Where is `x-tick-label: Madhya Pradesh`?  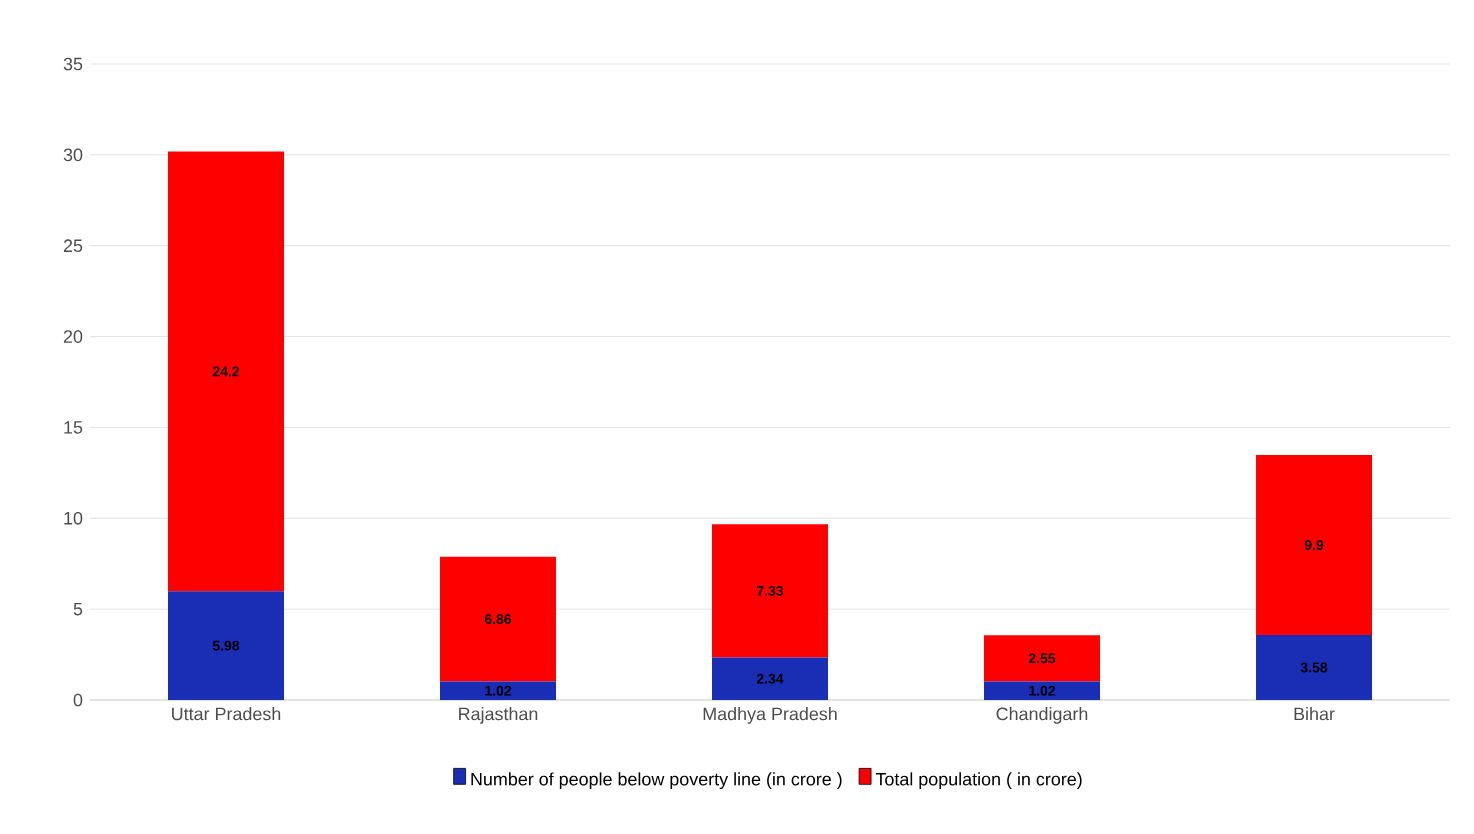
x-tick-label: Madhya Pradesh is located at coordinates (770, 715).